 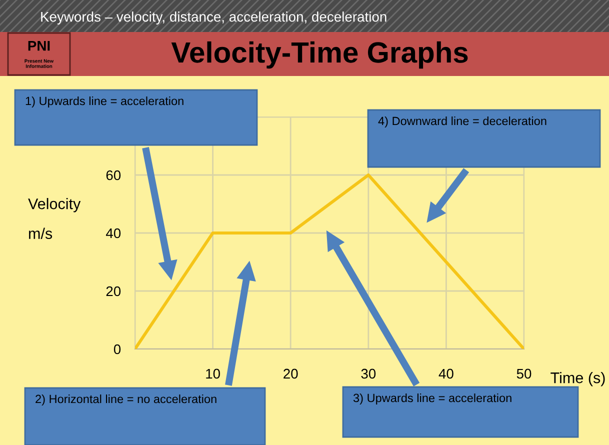 What do you see at coordinates (432, 399) in the screenshot?
I see `text: 3) Upwards line = acceleration` at bounding box center [432, 399].